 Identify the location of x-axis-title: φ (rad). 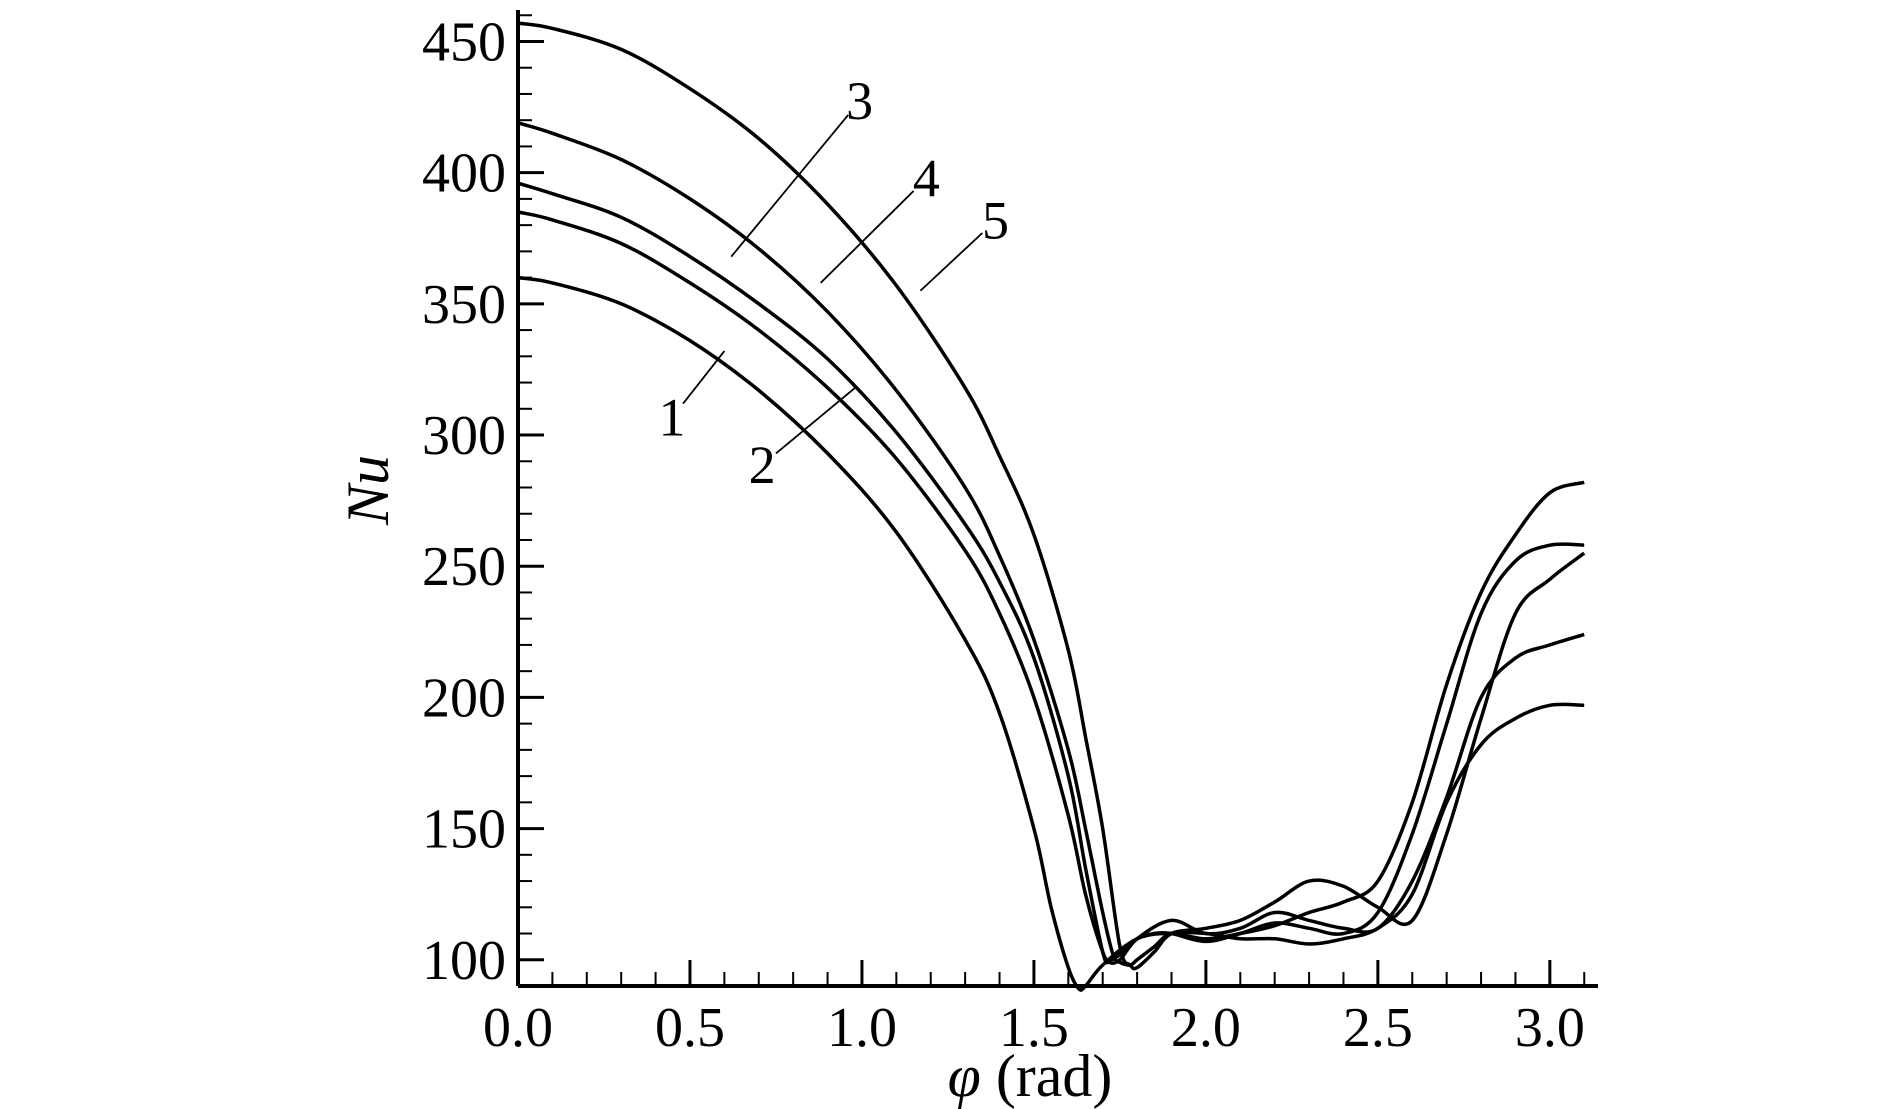
(1030, 1076).